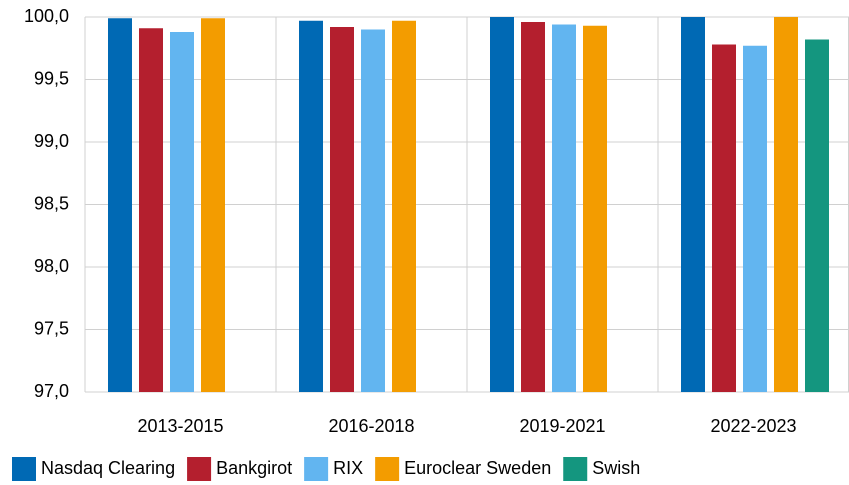  I want to click on y-tick-label: 99,5, so click(51, 78).